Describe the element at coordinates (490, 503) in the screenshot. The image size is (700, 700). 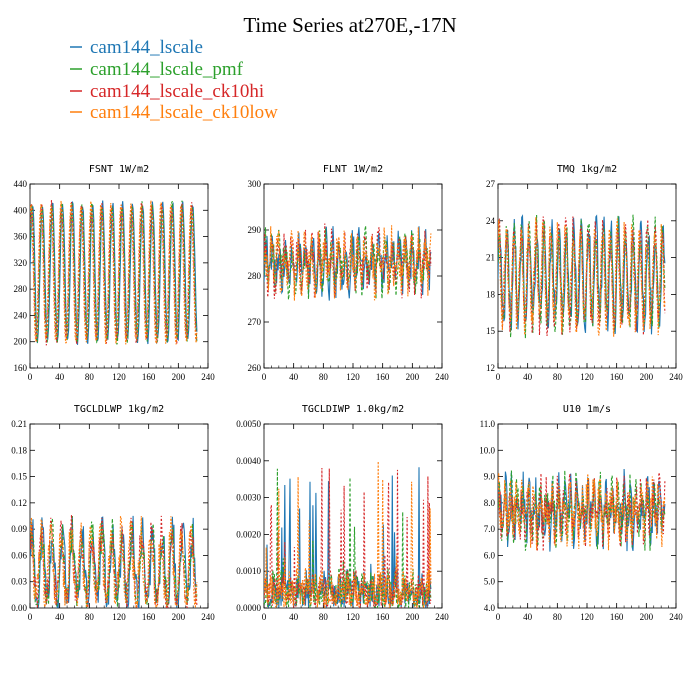
I see `y-tick-label: 8.0` at that location.